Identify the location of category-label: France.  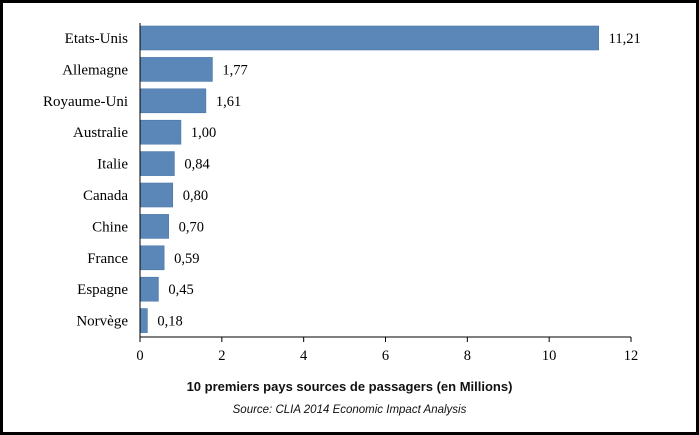
(107, 259).